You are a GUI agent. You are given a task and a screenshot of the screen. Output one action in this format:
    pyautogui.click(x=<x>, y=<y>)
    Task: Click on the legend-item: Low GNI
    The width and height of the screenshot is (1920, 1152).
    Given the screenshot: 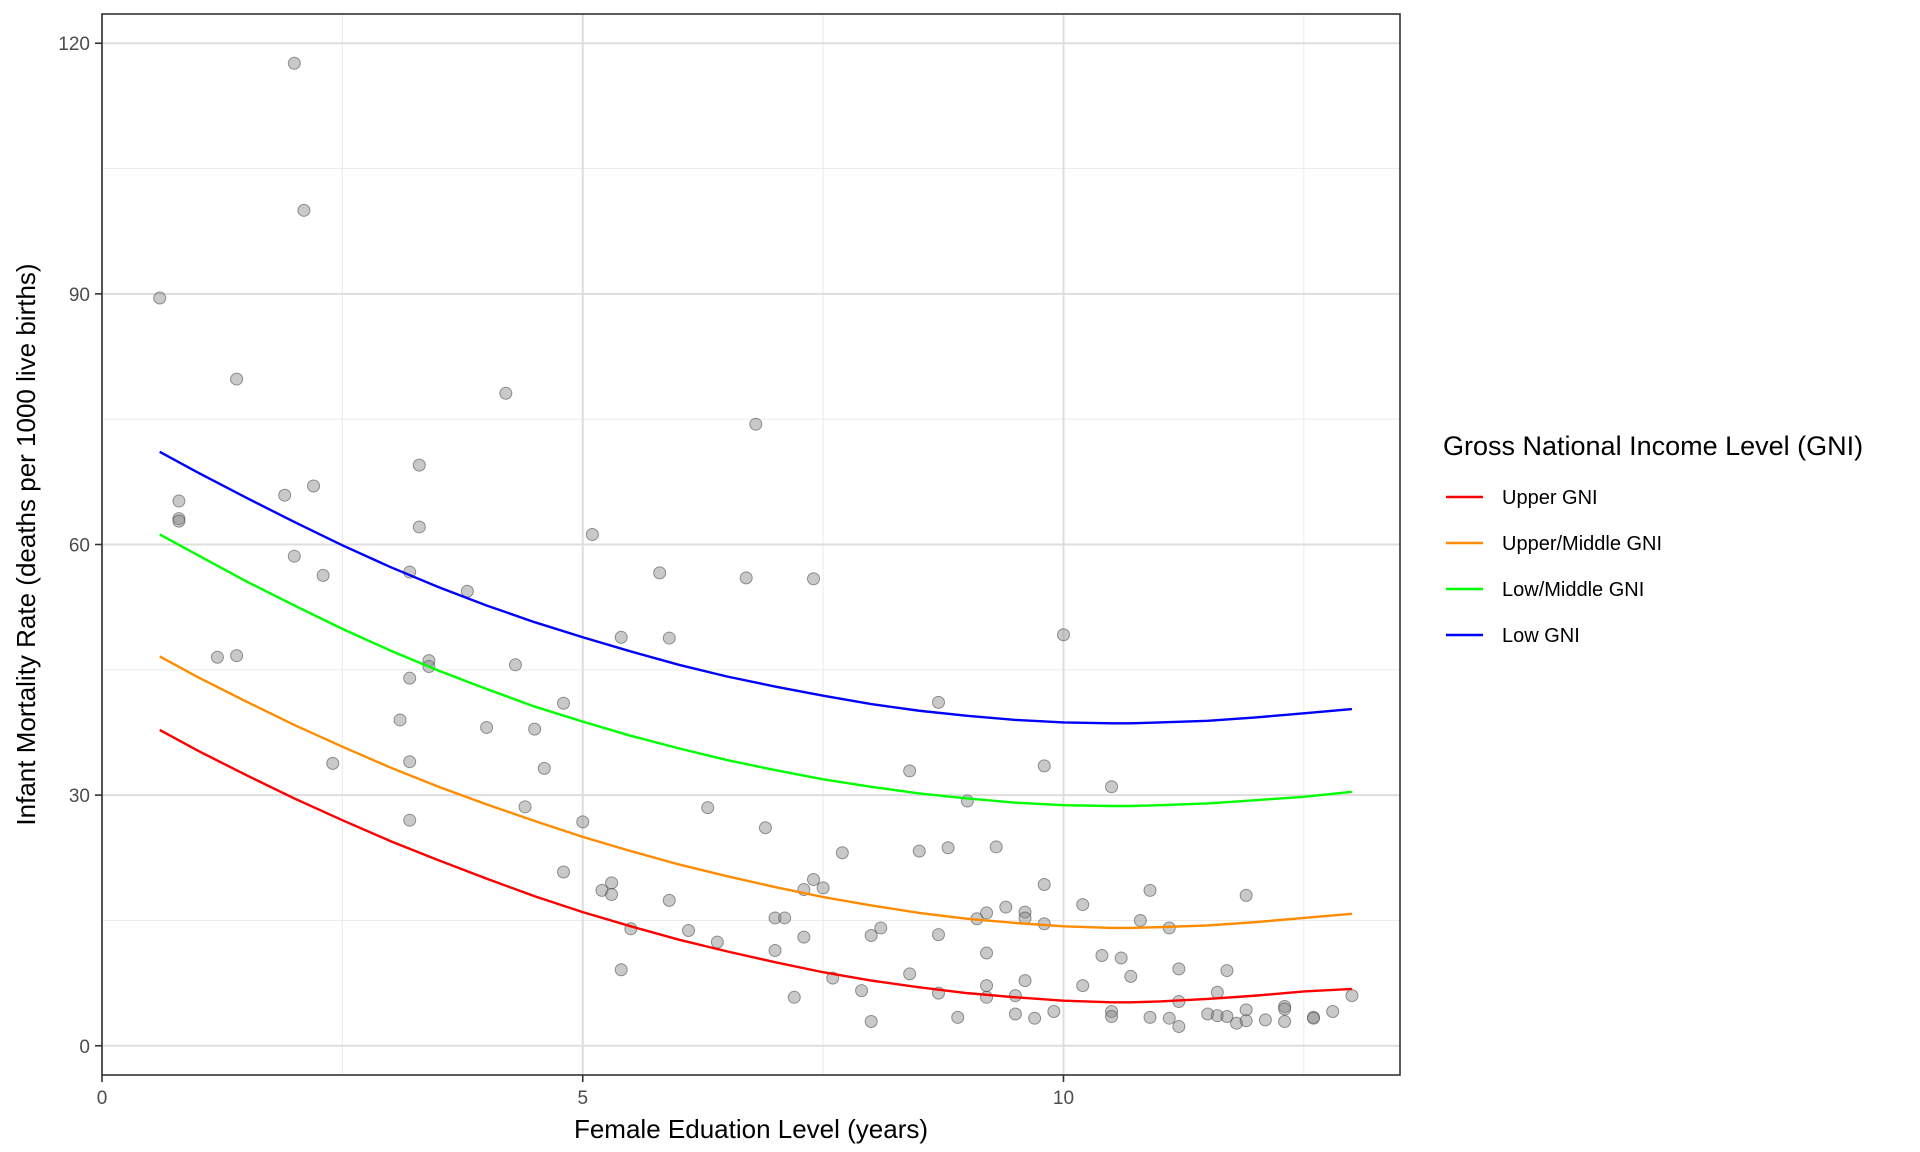 What is the action you would take?
    pyautogui.click(x=1513, y=636)
    